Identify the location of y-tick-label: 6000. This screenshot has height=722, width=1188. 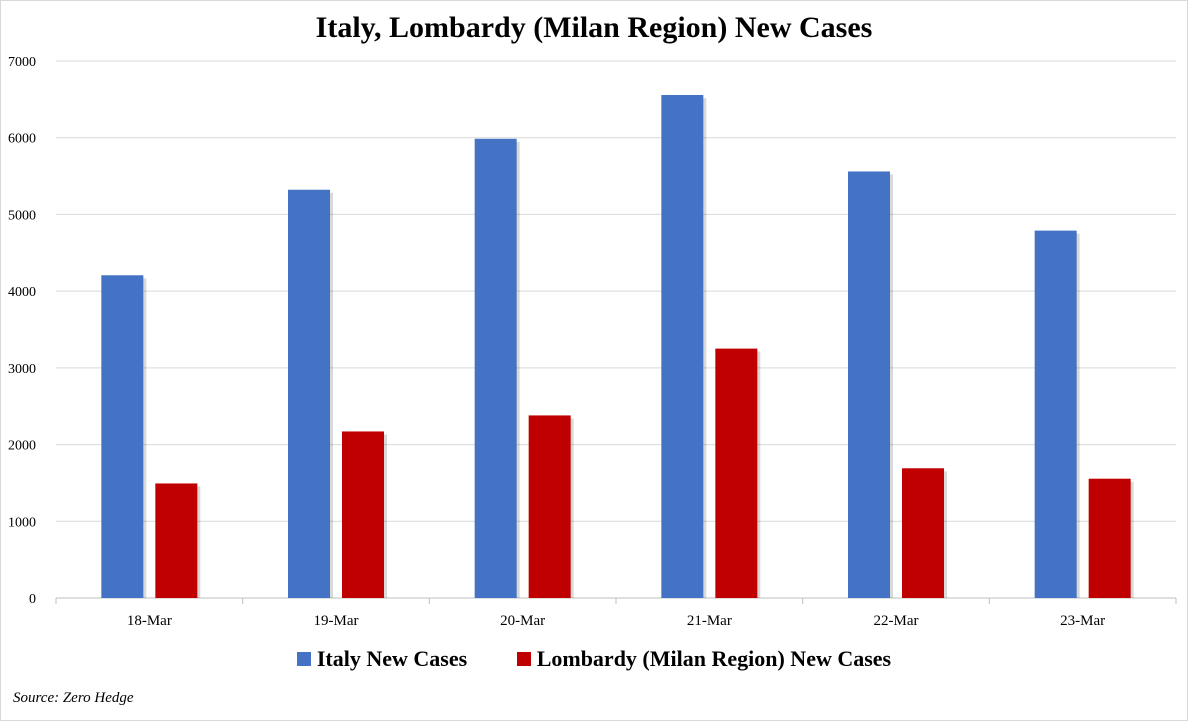
(22, 139).